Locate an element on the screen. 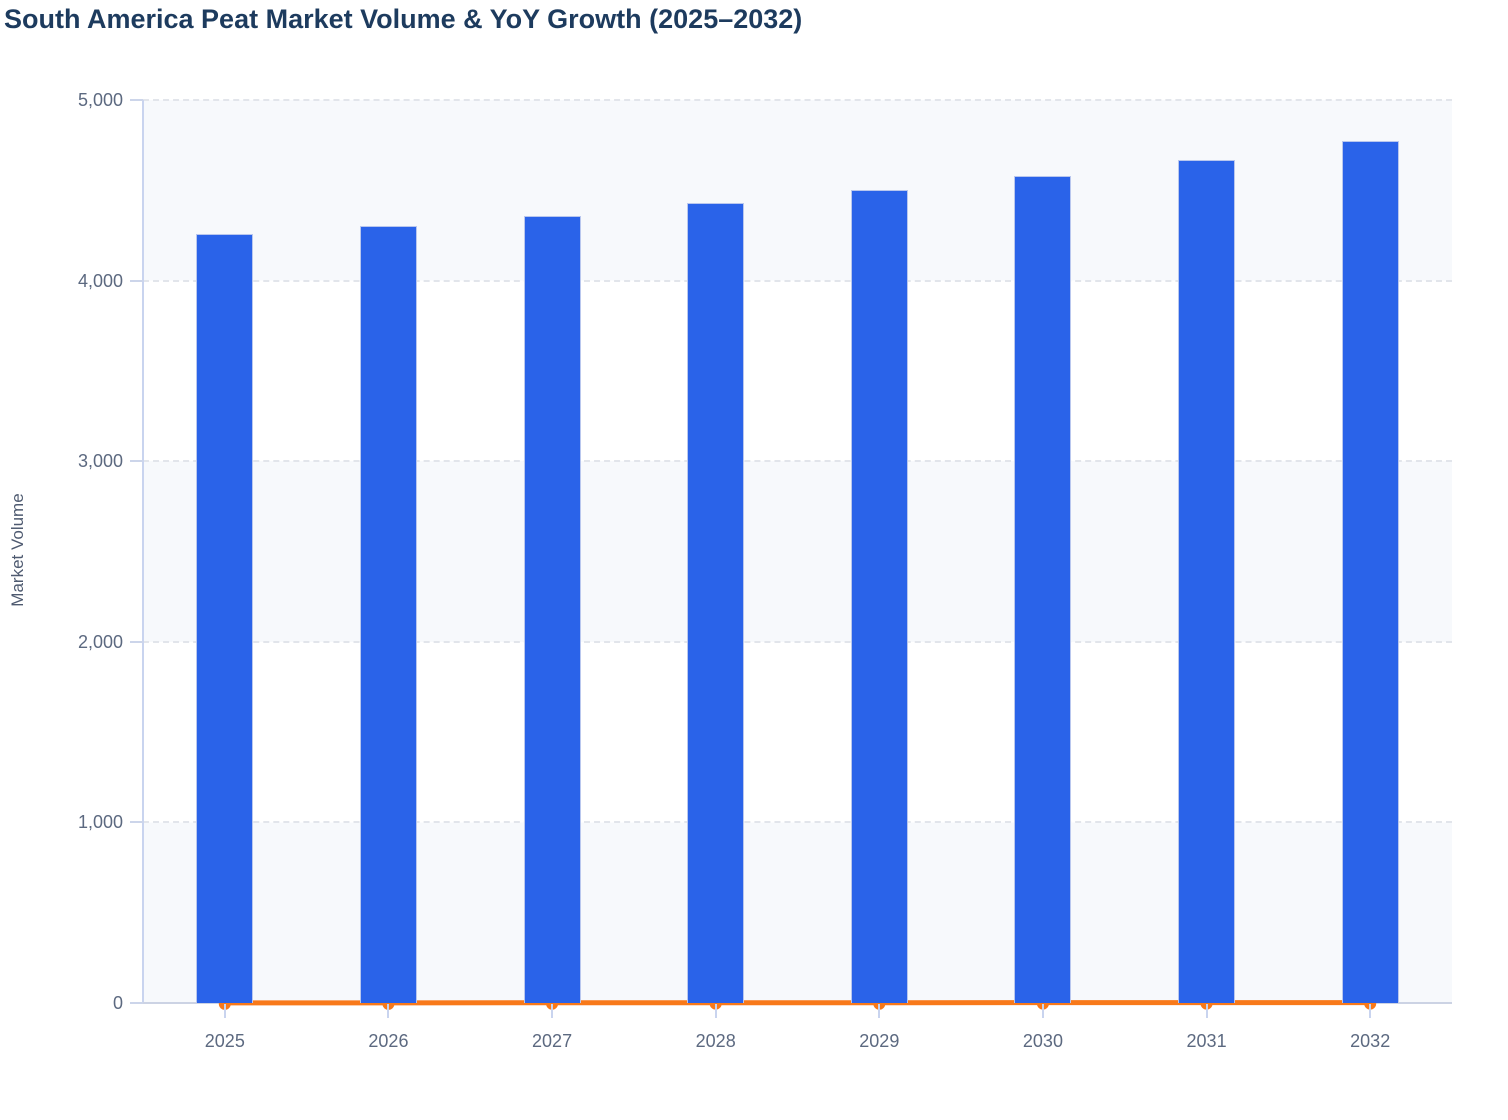  x-axis-tick-label: 2028 is located at coordinates (715, 1041).